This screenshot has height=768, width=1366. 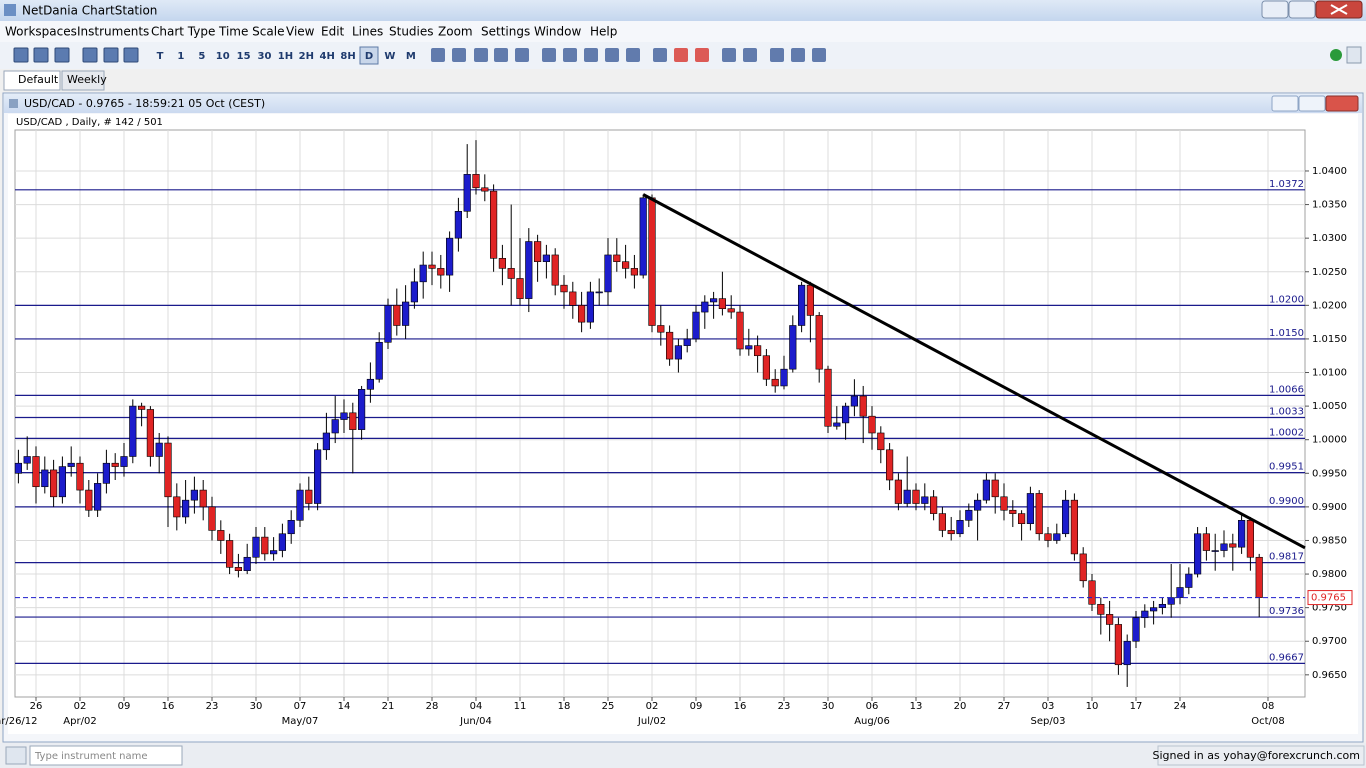 What do you see at coordinates (1329, 440) in the screenshot?
I see `y-tick-label: 1.0000` at bounding box center [1329, 440].